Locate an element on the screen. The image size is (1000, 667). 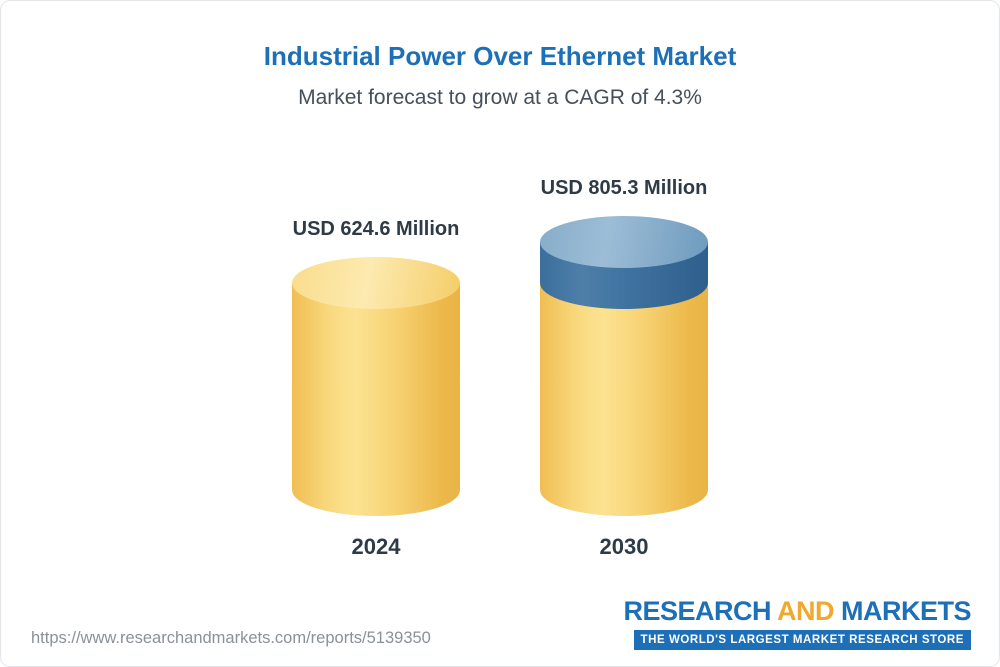
category-label-2024: 2024 is located at coordinates (376, 546).